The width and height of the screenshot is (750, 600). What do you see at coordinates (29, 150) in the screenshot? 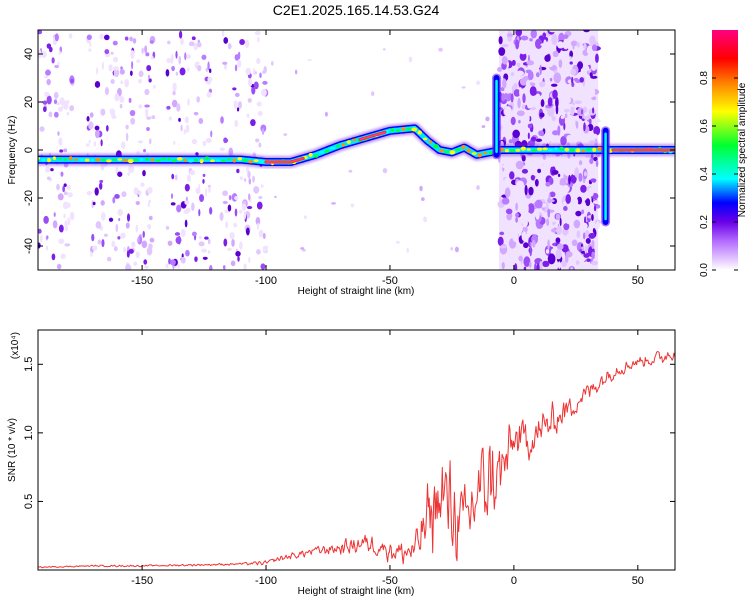
I see `spectrogram-y-tick-label: 0` at bounding box center [29, 150].